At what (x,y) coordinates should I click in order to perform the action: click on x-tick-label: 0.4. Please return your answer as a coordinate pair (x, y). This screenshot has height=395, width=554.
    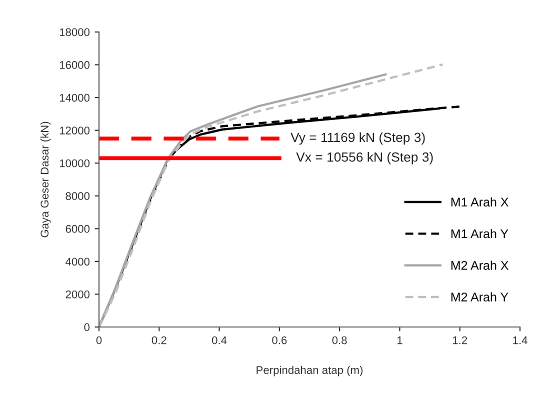
    Looking at the image, I should click on (219, 340).